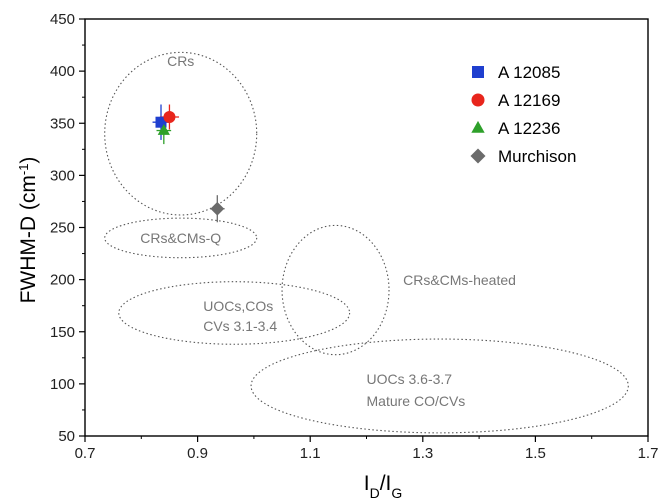 The image size is (661, 498). Describe the element at coordinates (523, 114) in the screenshot. I see `legend: A 12085 A 12169 A 12236 Murchison` at that location.